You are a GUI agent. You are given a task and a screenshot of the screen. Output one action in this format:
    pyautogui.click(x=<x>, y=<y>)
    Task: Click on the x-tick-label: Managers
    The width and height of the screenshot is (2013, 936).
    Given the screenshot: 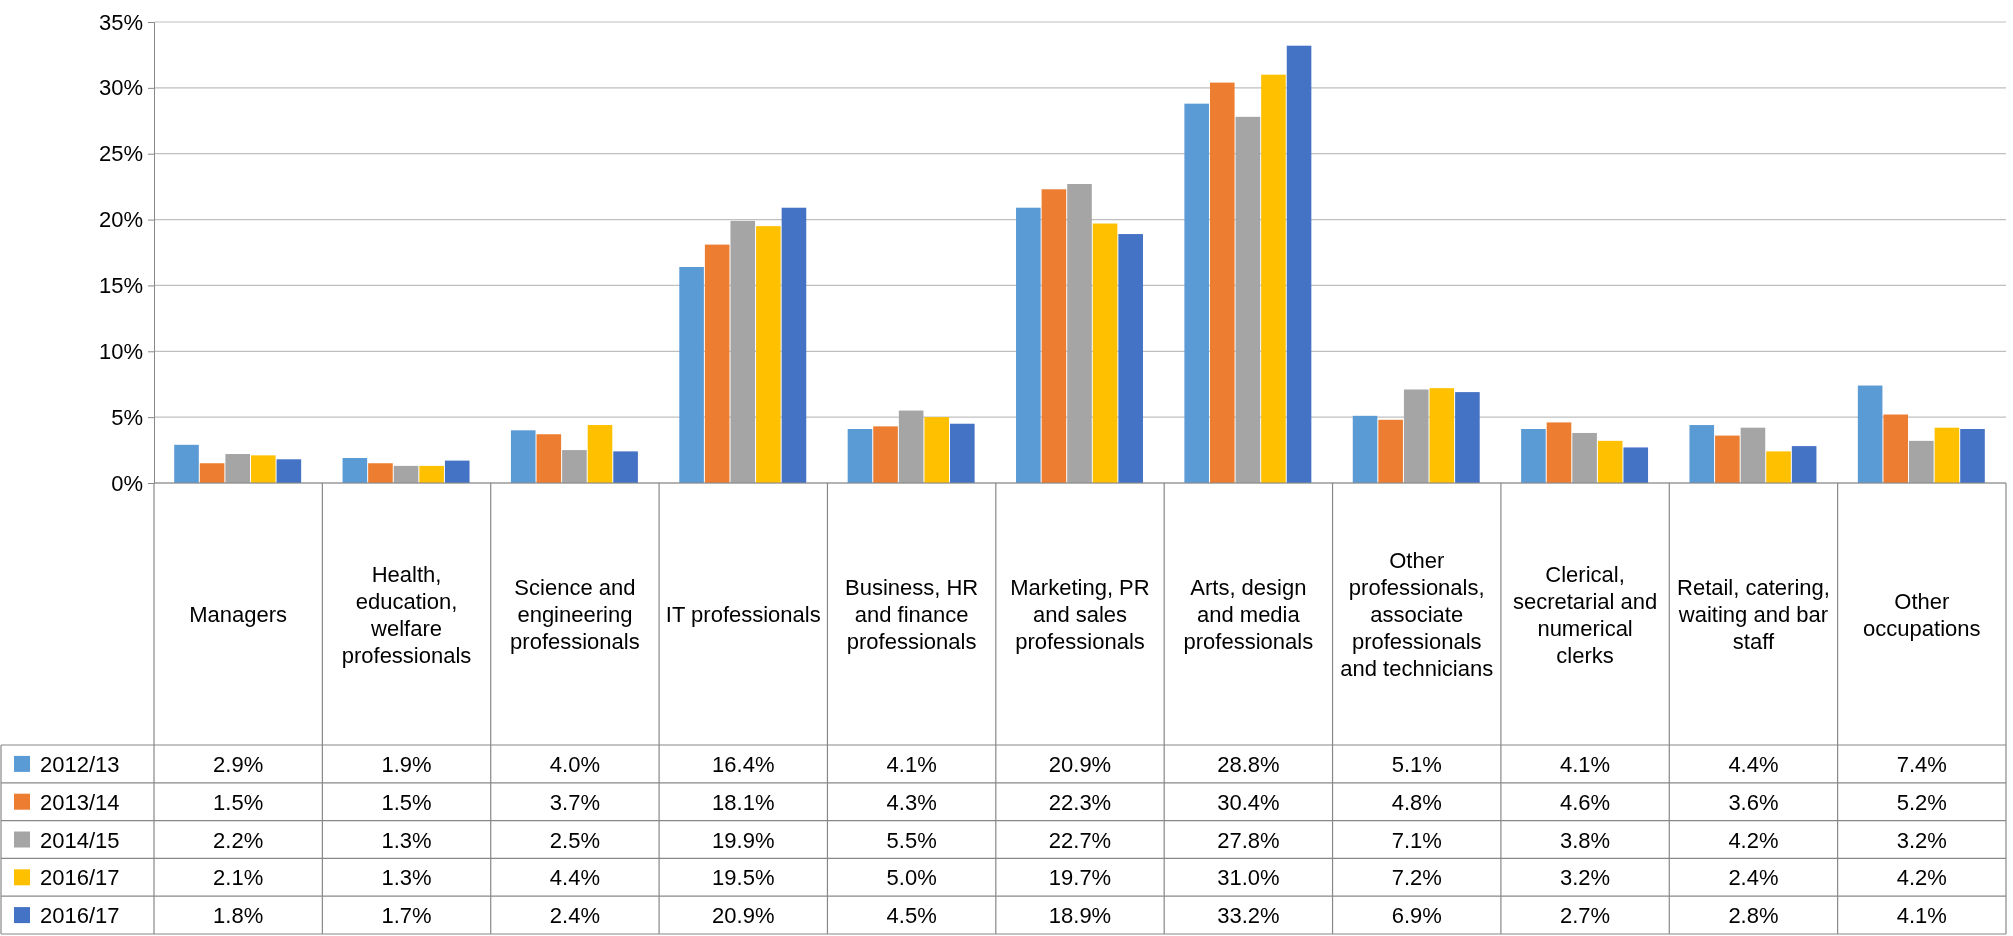 What is the action you would take?
    pyautogui.click(x=238, y=614)
    